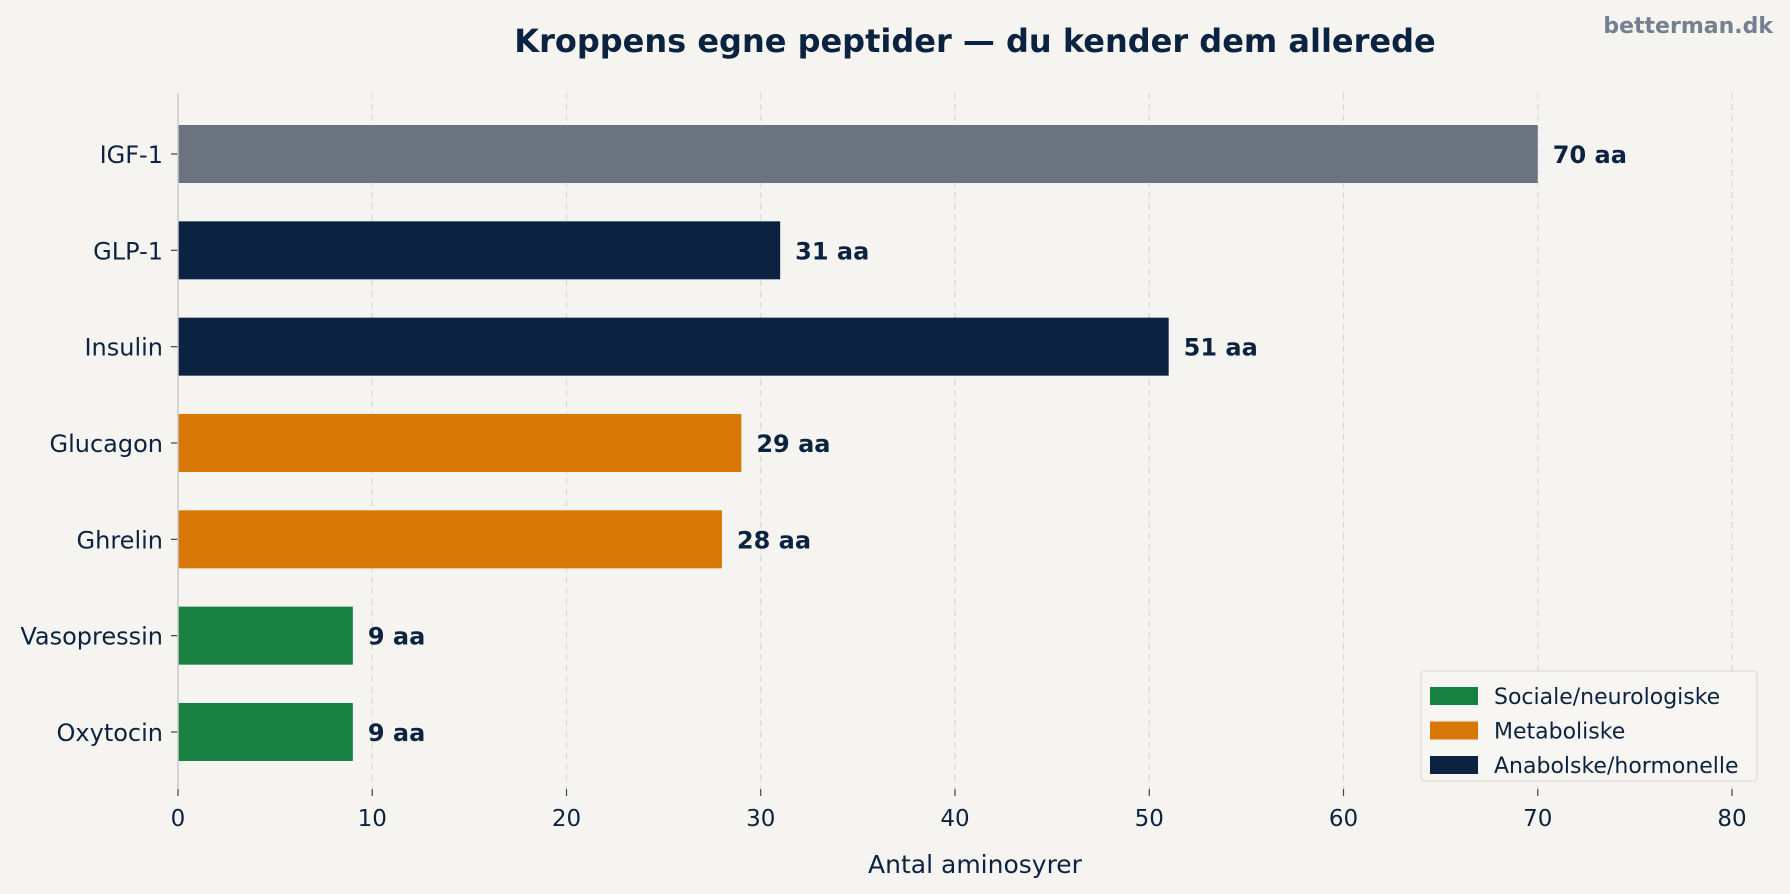  What do you see at coordinates (954, 819) in the screenshot?
I see `x-tick-label: 40` at bounding box center [954, 819].